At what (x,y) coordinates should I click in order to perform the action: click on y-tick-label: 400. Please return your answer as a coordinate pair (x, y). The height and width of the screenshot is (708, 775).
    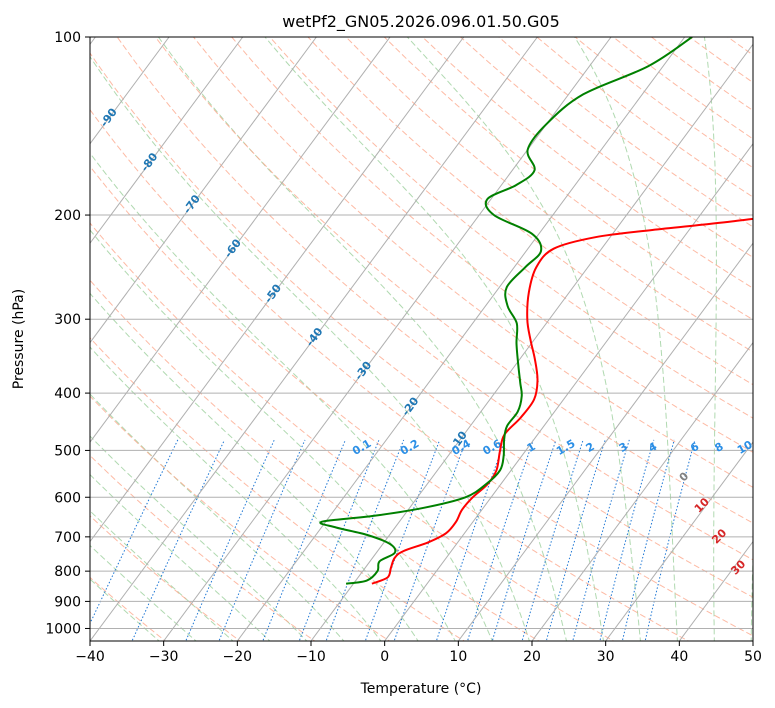
    Looking at the image, I should click on (67, 394).